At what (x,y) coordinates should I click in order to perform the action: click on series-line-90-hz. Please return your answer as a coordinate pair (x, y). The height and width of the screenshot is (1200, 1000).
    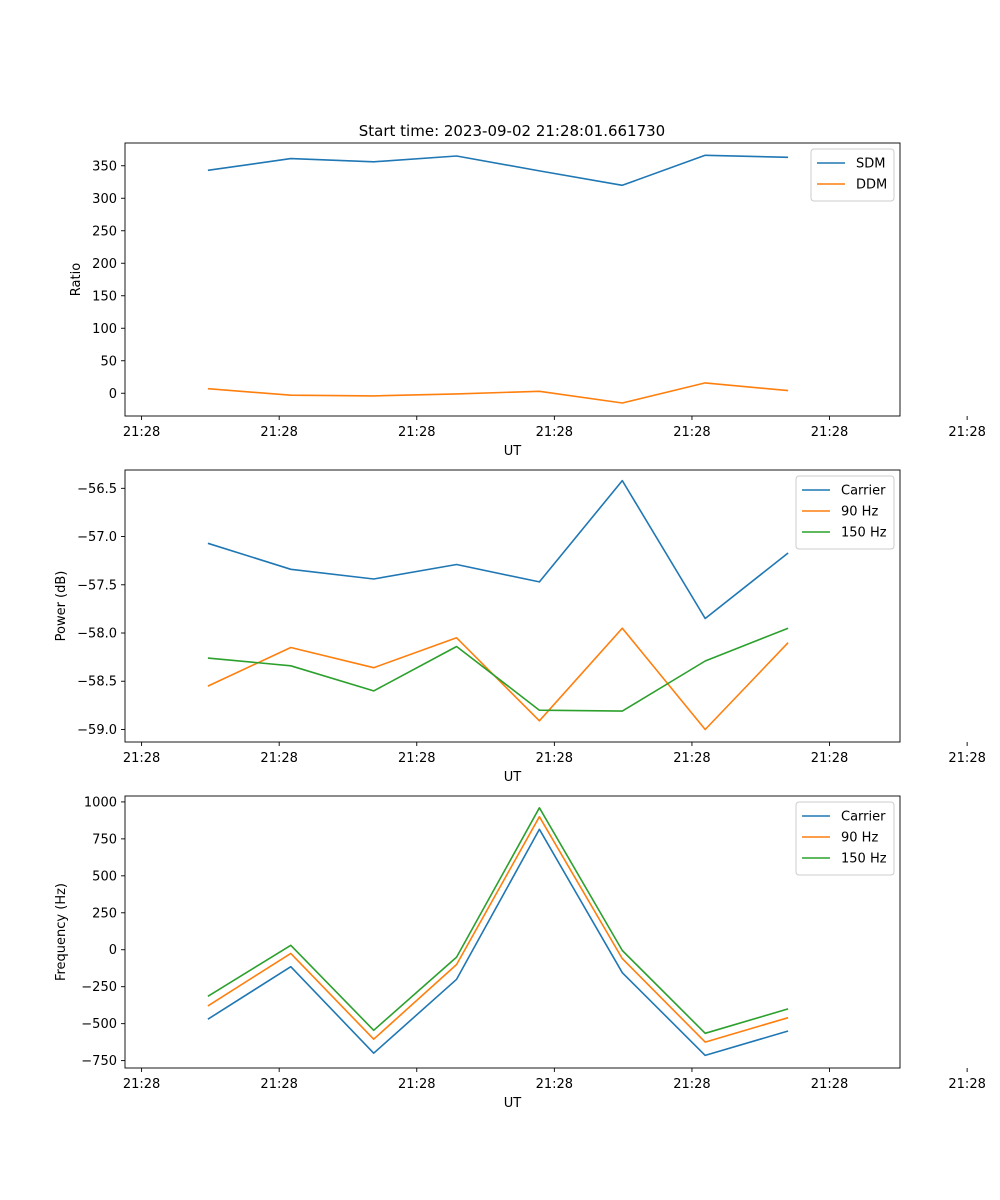
    Looking at the image, I should click on (498, 929).